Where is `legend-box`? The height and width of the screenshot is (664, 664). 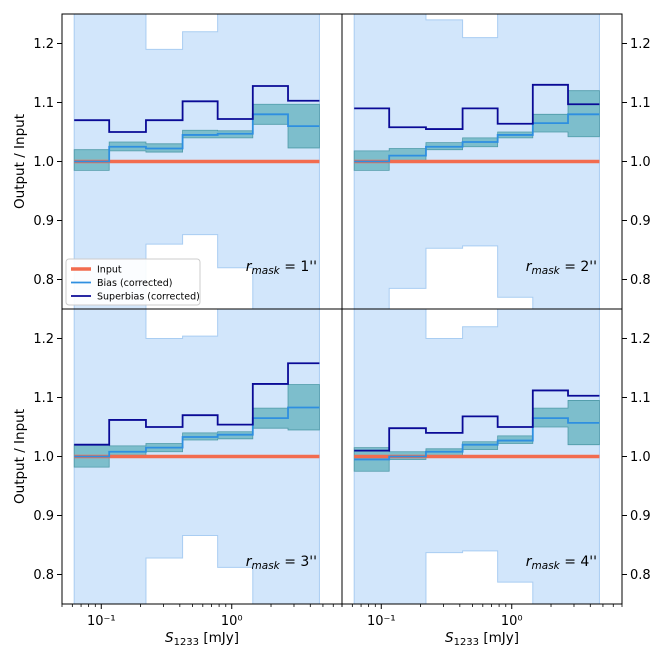
legend-box is located at coordinates (133, 282).